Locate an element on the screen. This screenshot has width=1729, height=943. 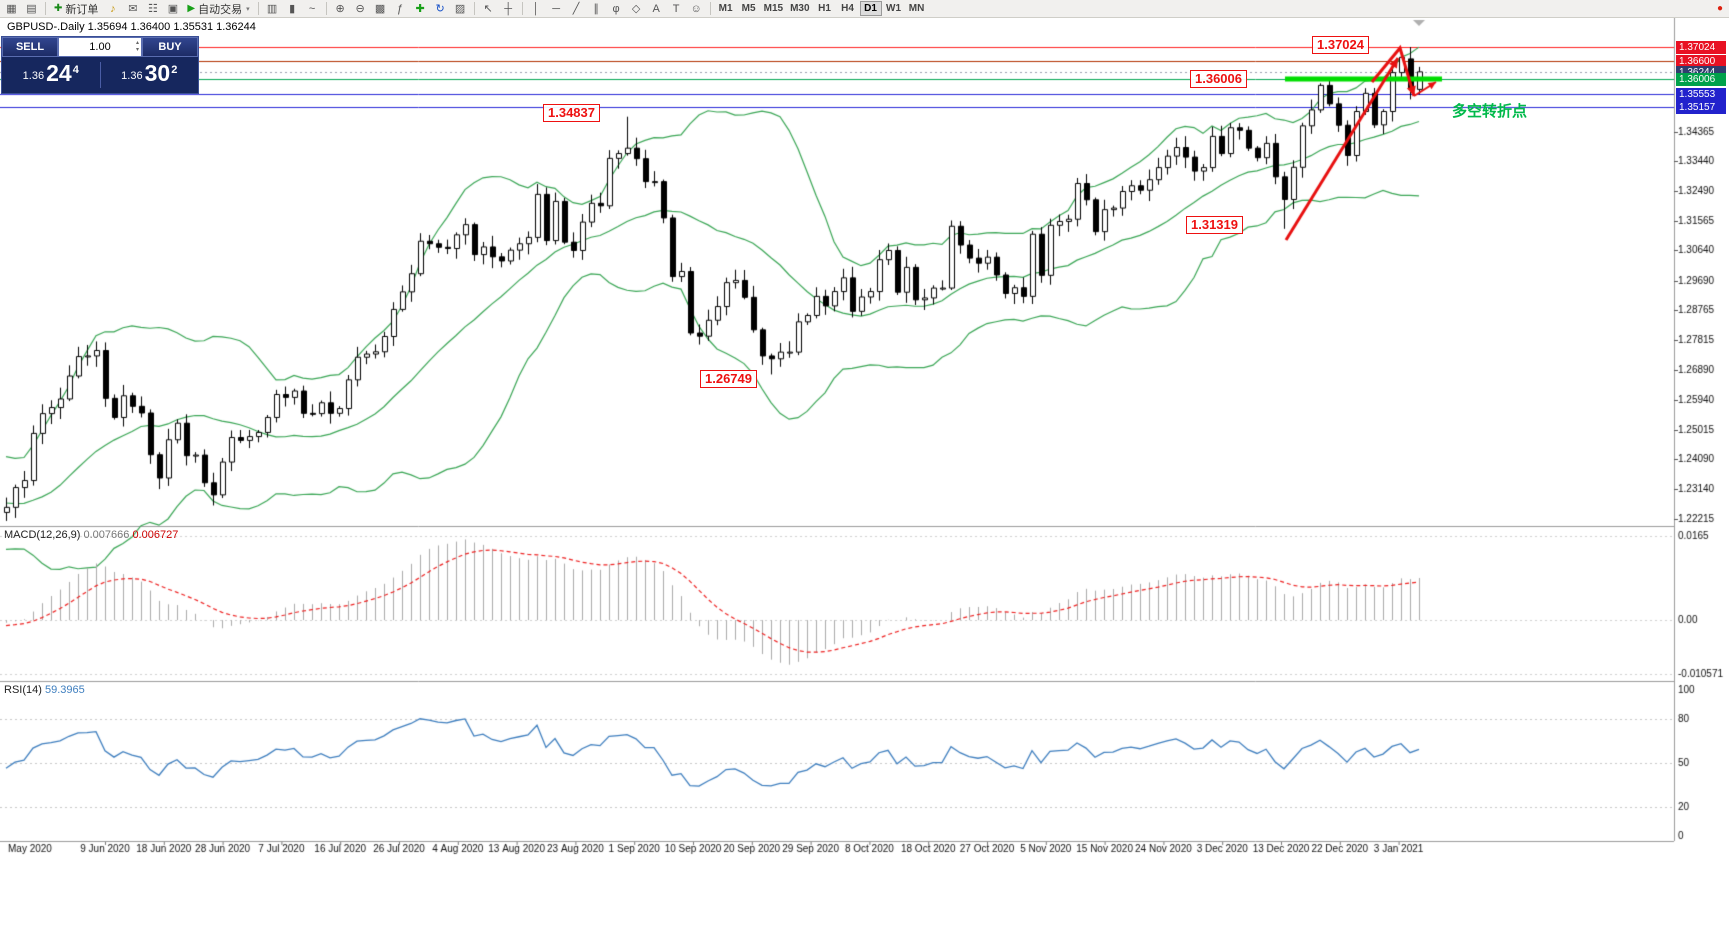
indicators-icon: ƒ is located at coordinates (400, 8).